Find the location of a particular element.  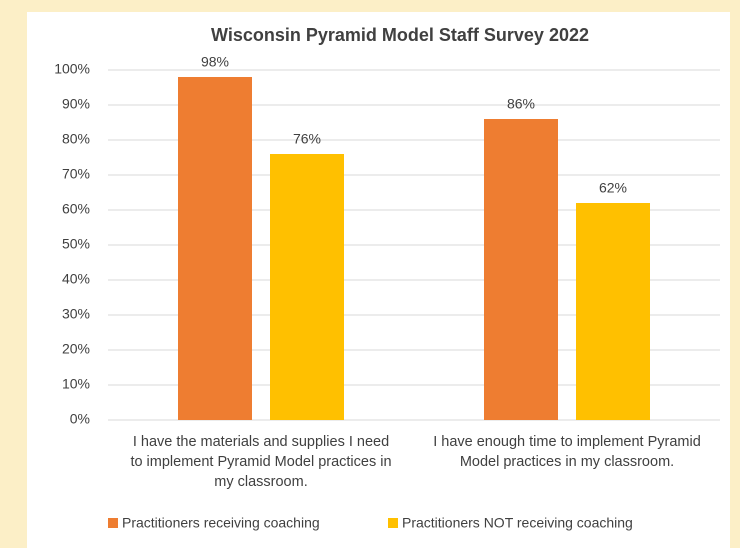

y-tick-label: 80% is located at coordinates (76, 139).